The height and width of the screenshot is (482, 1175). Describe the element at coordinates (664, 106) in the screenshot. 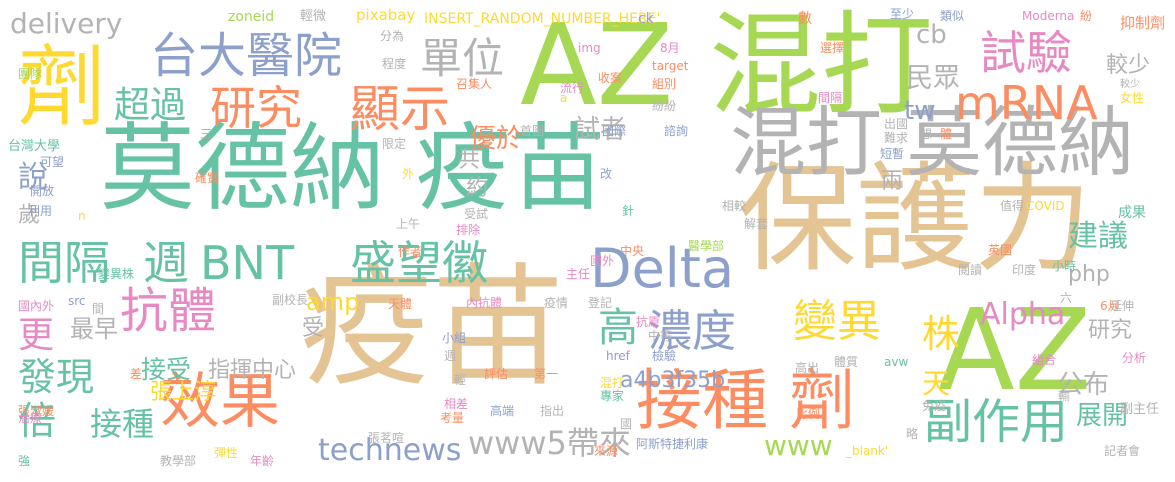

I see `word: 紛紛` at that location.